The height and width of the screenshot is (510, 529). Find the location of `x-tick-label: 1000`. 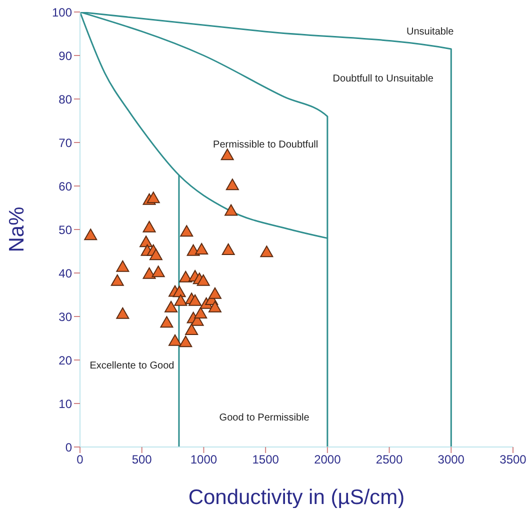

x-tick-label: 1000 is located at coordinates (204, 459).